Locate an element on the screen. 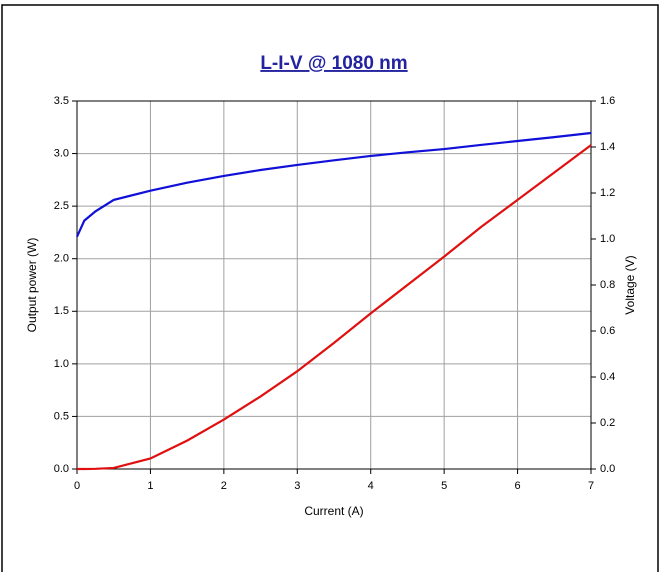 Image resolution: width=661 pixels, height=577 pixels. y2-tick-label: 1.2 is located at coordinates (607, 193).